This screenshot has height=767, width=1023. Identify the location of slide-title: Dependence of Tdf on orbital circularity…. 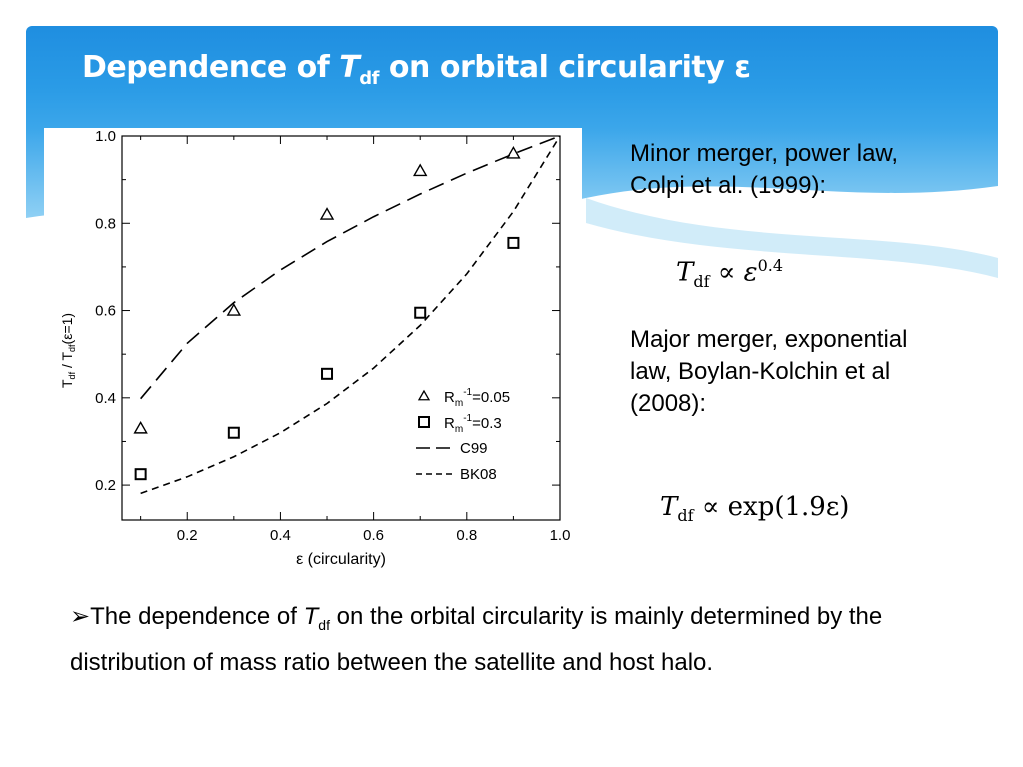
(416, 69).